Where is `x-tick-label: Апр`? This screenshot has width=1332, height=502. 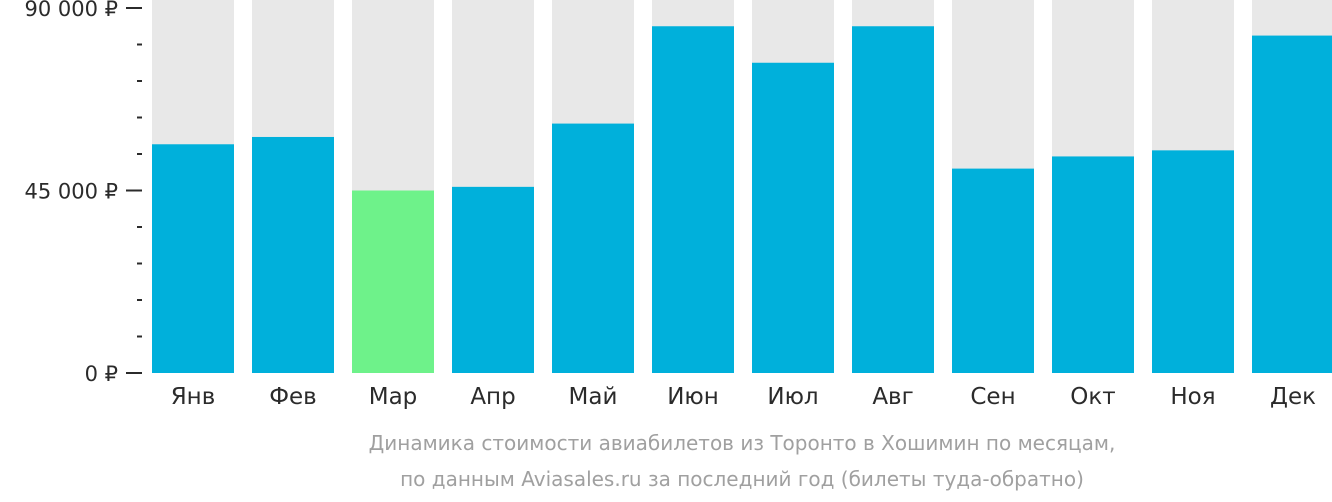 x-tick-label: Апр is located at coordinates (492, 397).